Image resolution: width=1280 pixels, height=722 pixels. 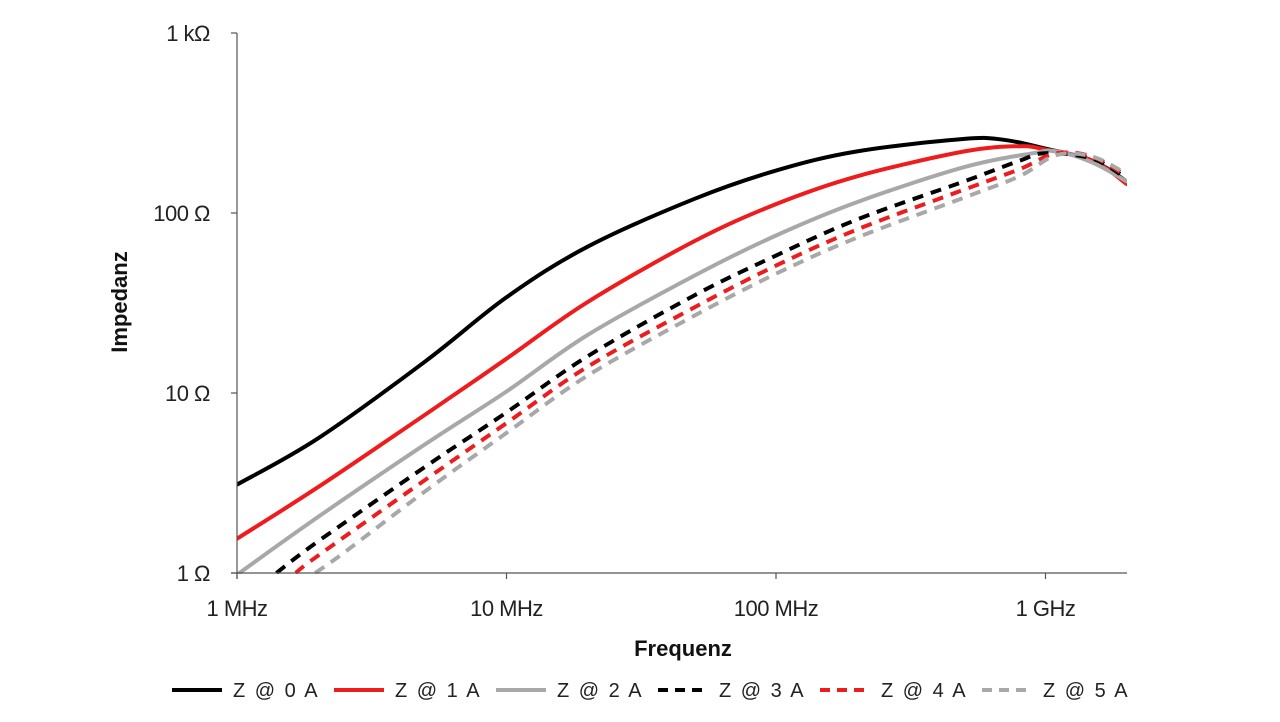 I want to click on y-tick-label: 10 Ω, so click(x=187, y=393).